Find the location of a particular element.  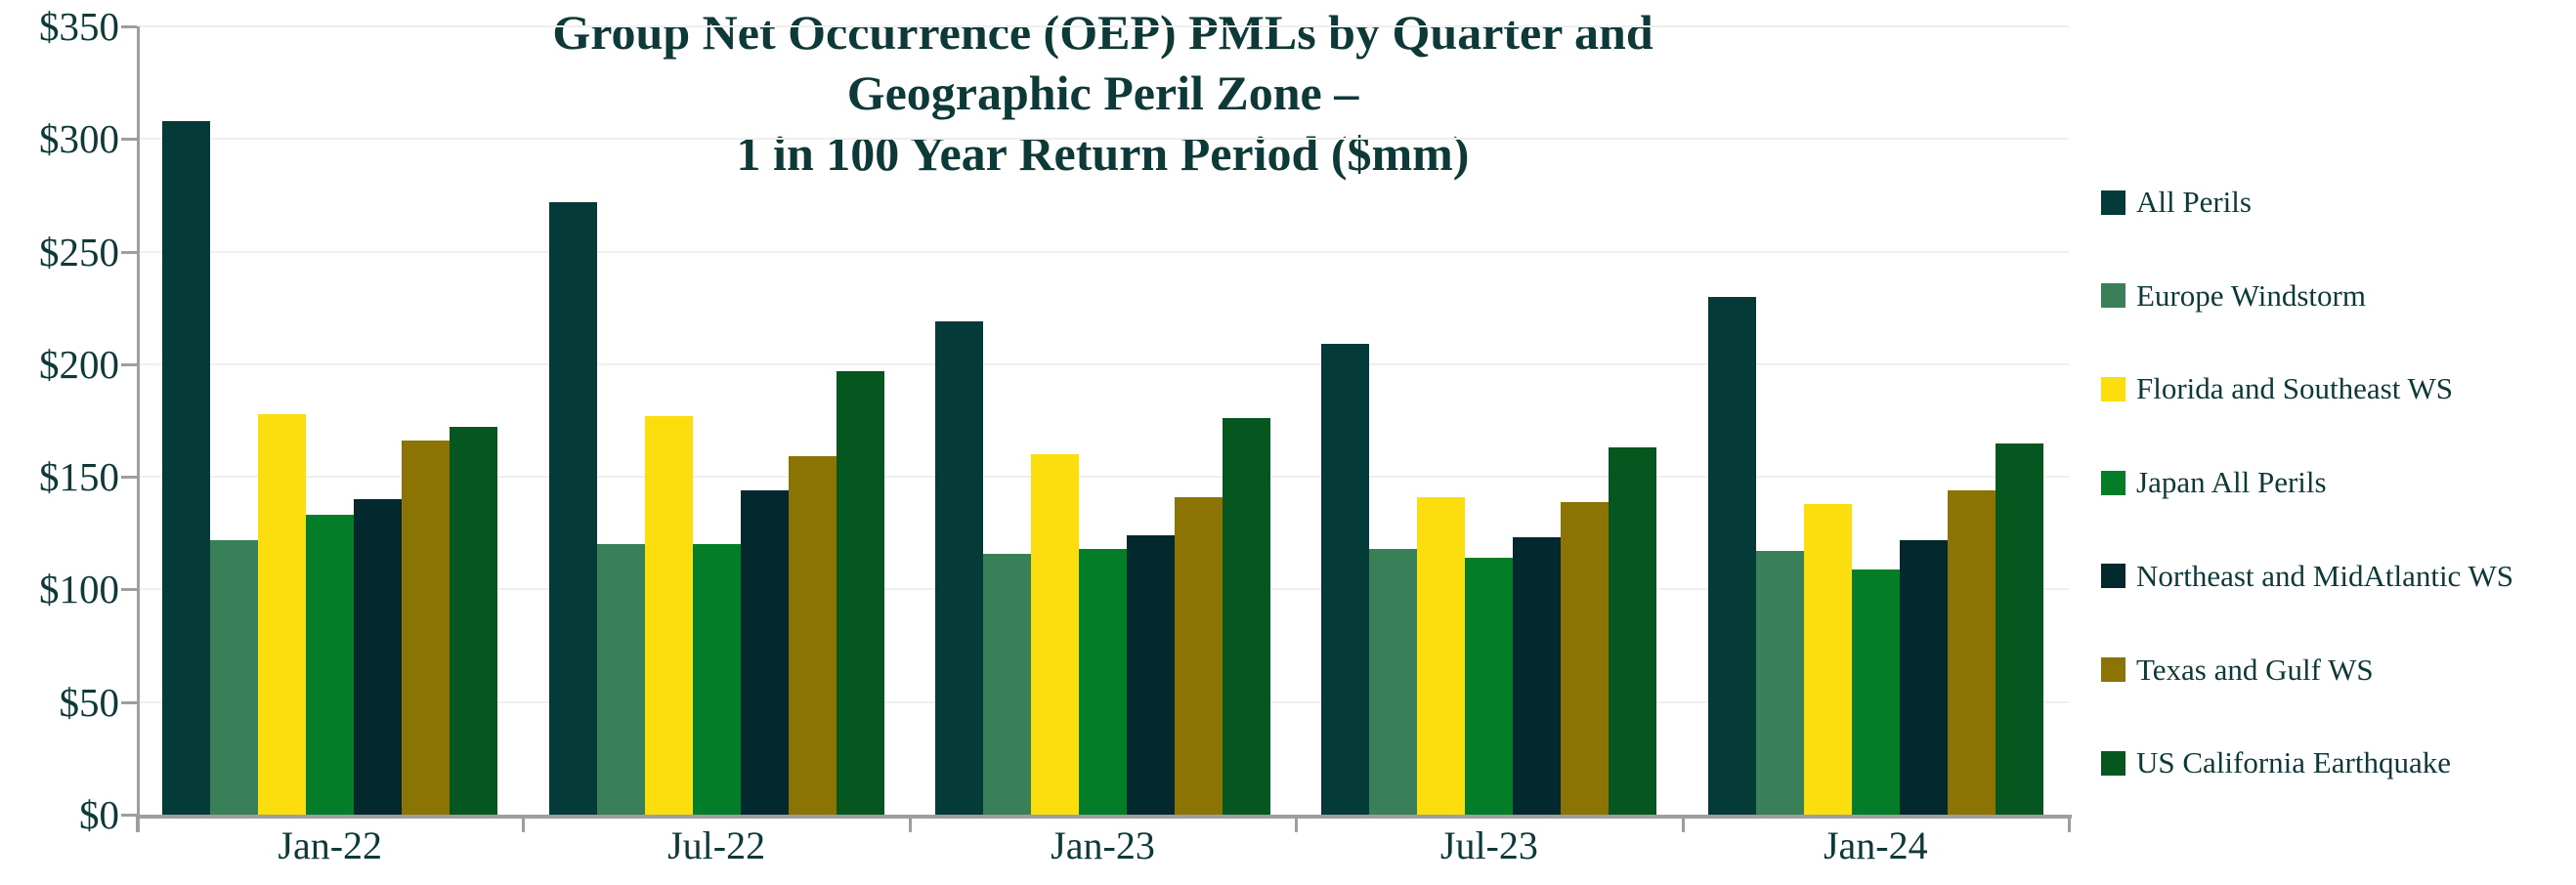

legend-item: Europe Windstorm is located at coordinates (2233, 296).